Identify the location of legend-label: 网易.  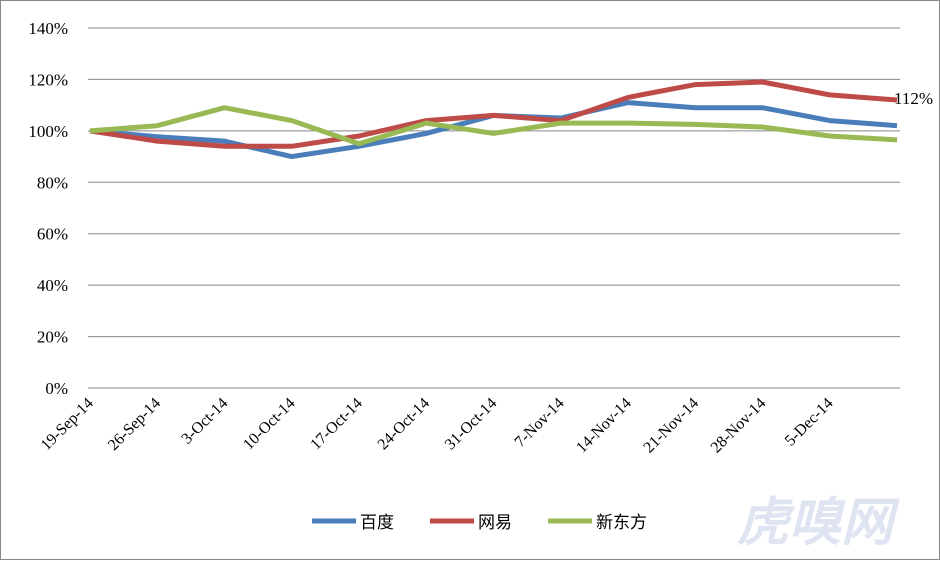
(495, 522).